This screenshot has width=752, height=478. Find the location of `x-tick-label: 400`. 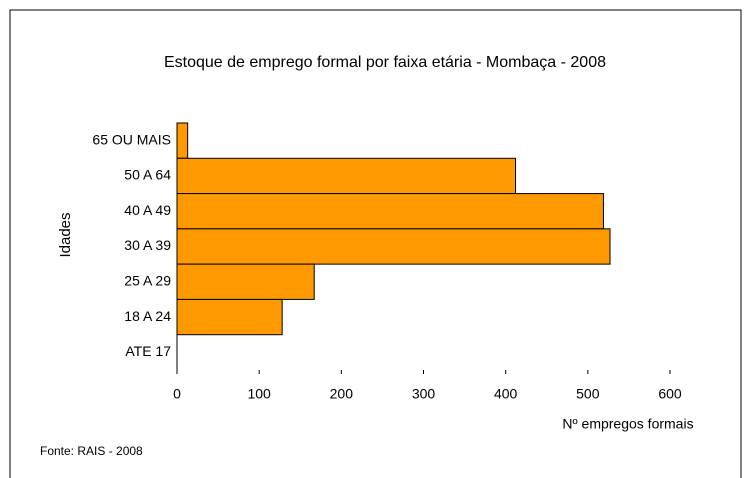

x-tick-label: 400 is located at coordinates (506, 394).